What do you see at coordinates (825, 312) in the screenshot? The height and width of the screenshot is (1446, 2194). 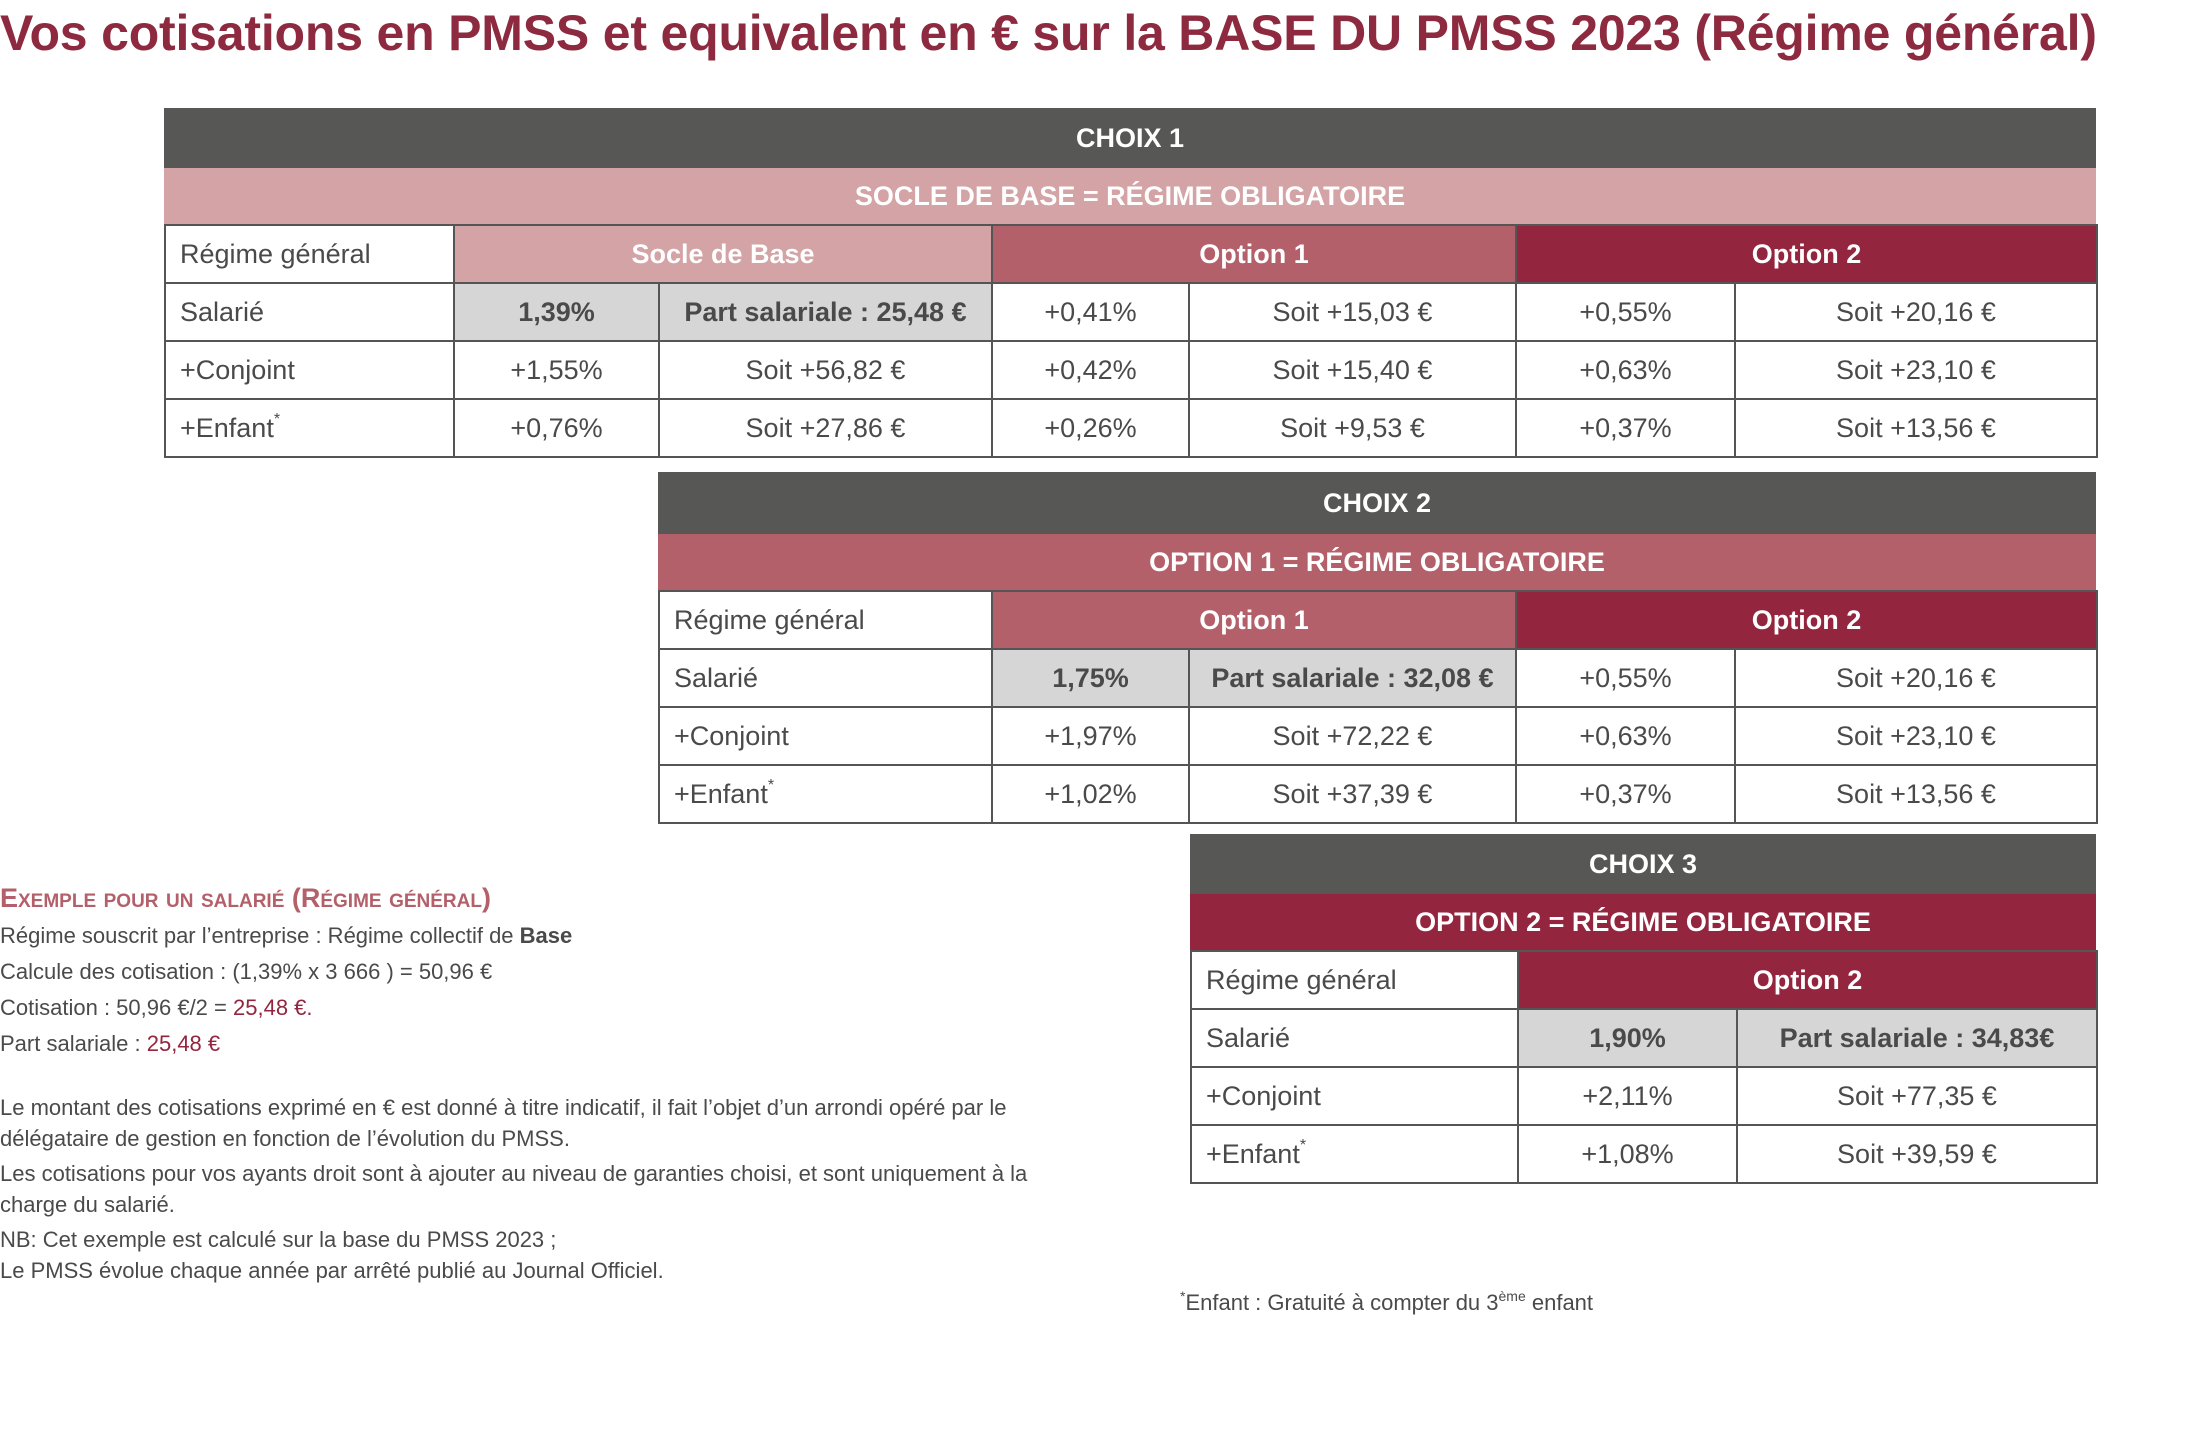 I see `table-cell: Part salariale : 25,48 €` at bounding box center [825, 312].